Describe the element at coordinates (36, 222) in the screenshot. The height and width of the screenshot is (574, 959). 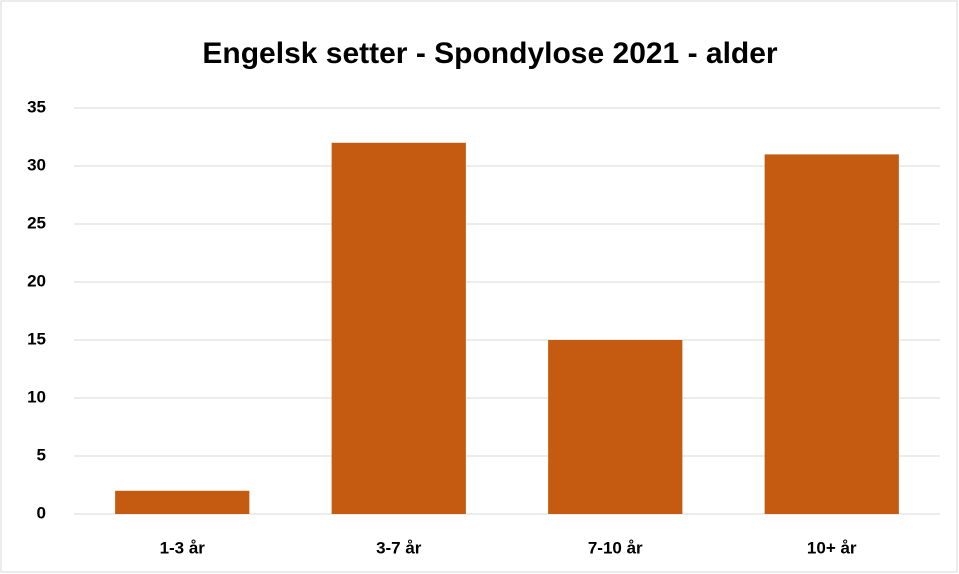
I see `y-tick-label: 25` at that location.